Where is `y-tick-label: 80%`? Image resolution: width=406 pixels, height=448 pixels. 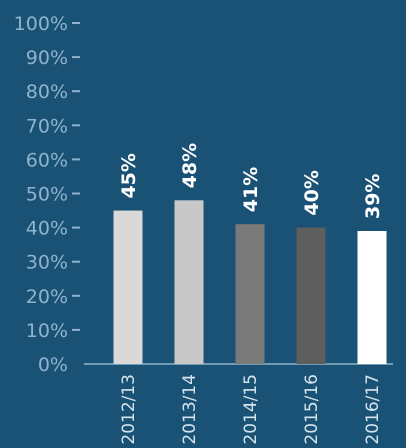 y-tick-label: 80% is located at coordinates (47, 92).